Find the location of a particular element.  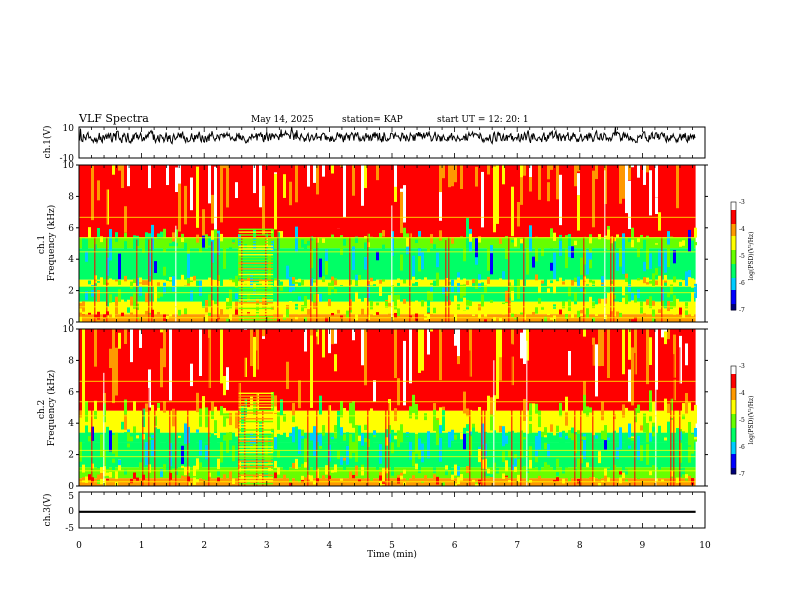

figure-title: VLF Spectra is located at coordinates (113, 118).